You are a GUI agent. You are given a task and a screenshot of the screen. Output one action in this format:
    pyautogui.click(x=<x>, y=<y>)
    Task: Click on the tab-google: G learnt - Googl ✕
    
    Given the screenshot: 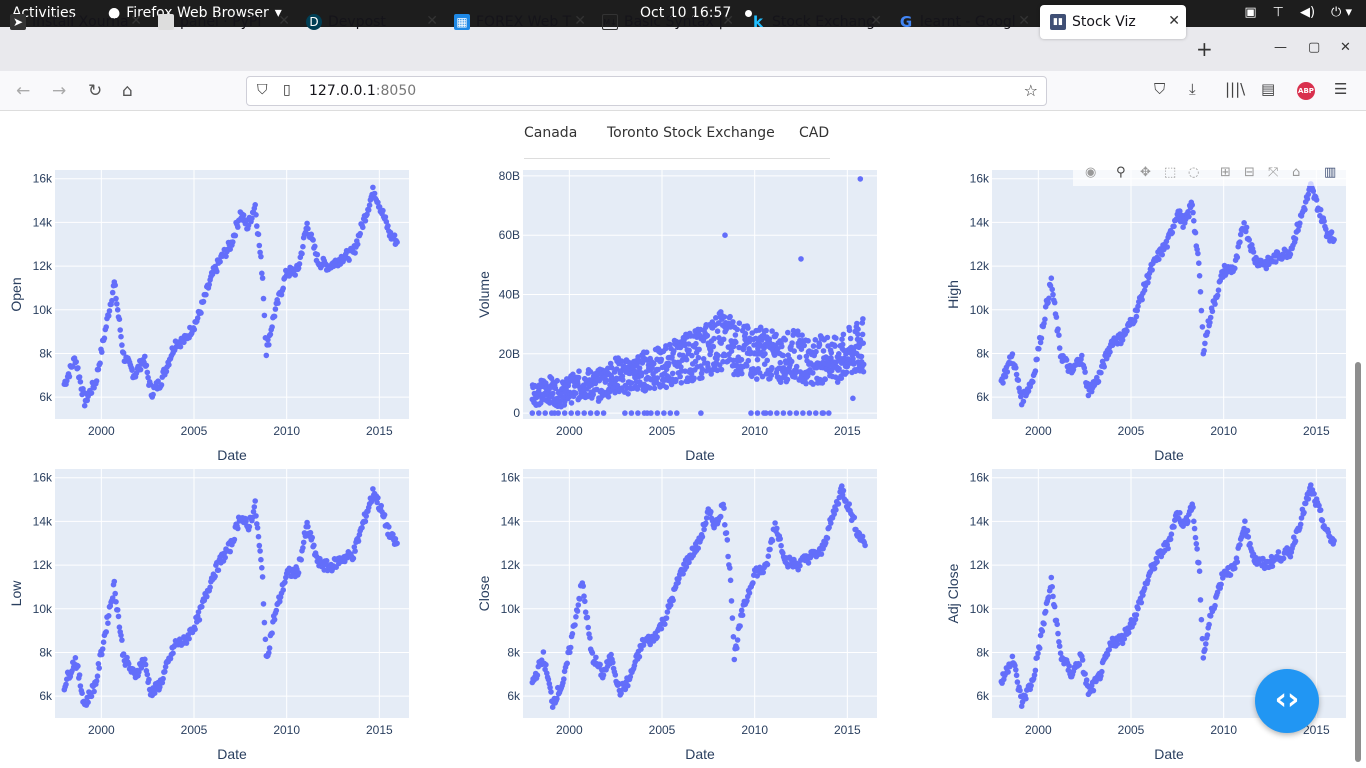 What is the action you would take?
    pyautogui.click(x=962, y=22)
    